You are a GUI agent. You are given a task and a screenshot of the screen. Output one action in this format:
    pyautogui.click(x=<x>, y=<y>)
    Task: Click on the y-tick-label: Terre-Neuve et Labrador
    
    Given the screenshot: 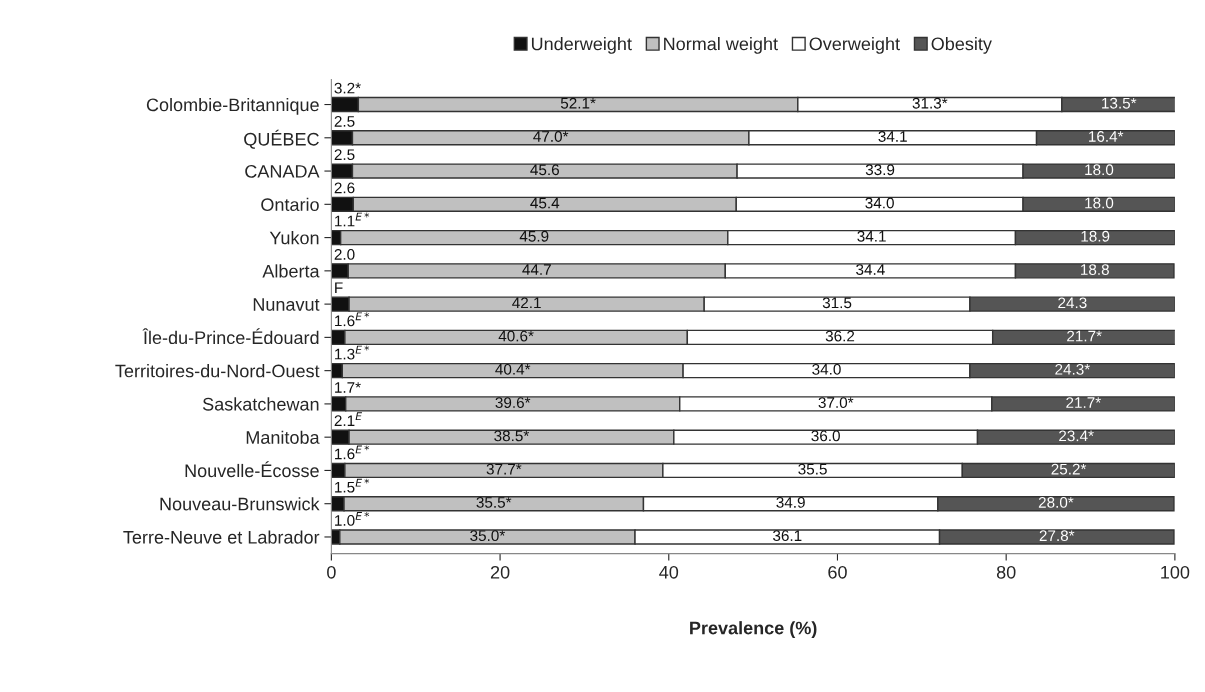 What is the action you would take?
    pyautogui.click(x=221, y=537)
    